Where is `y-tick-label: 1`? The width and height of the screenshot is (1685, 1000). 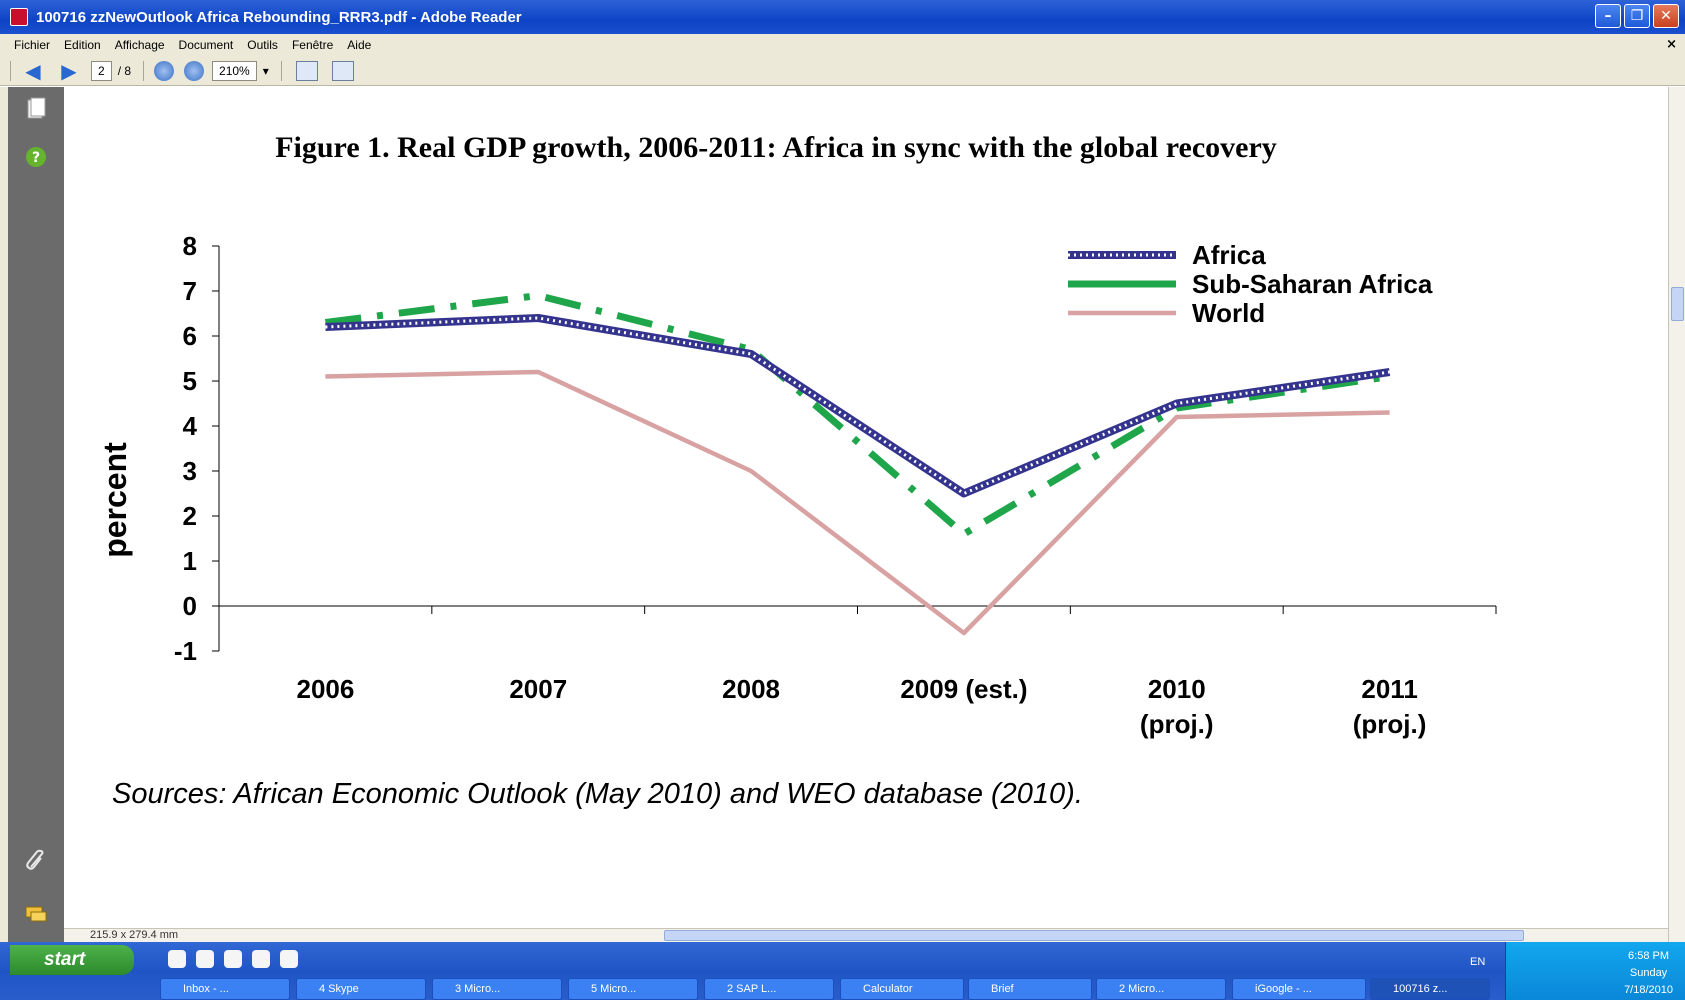
y-tick-label: 1 is located at coordinates (190, 561).